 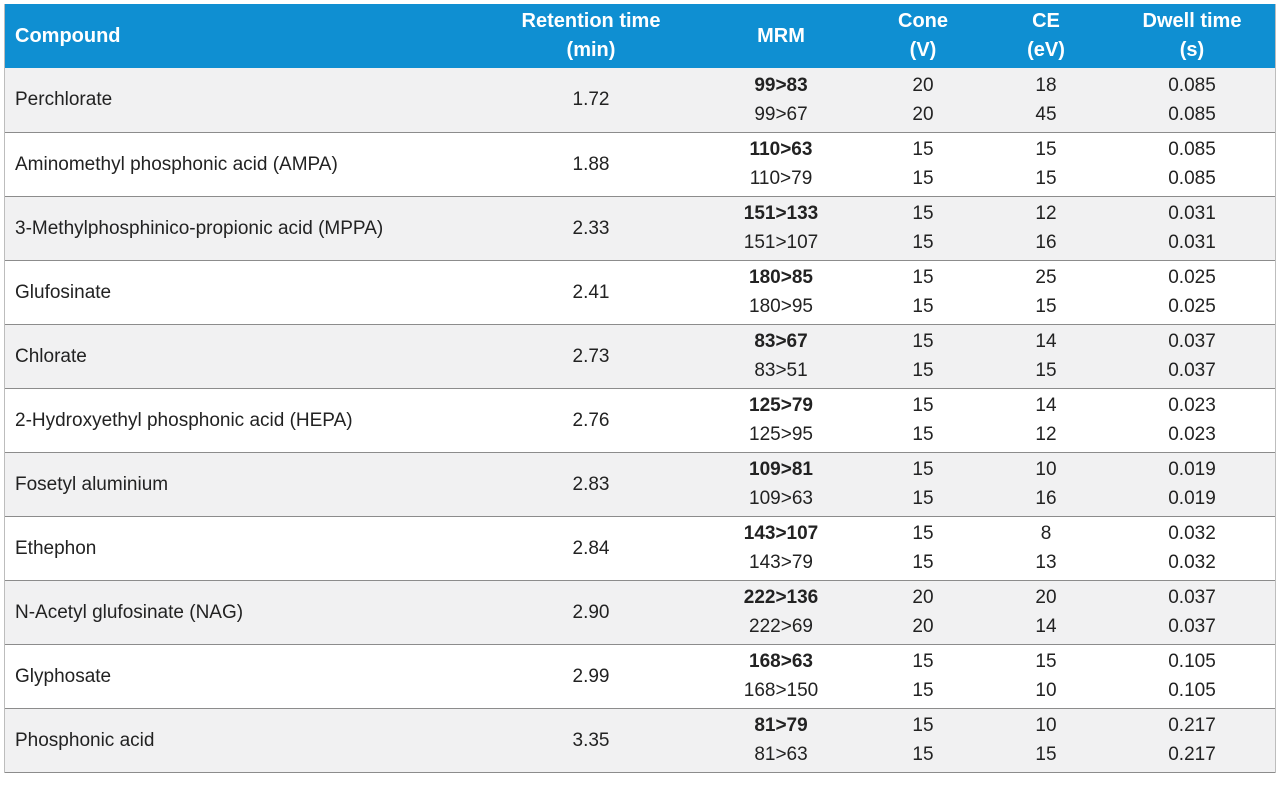 I want to click on cell-mrm: 99>83 99>67, so click(x=781, y=99).